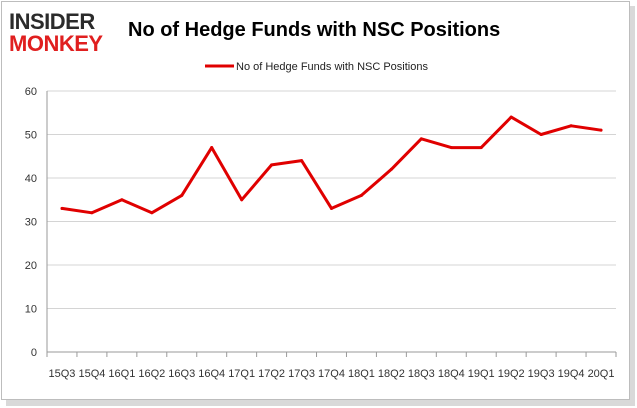  I want to click on x-tick-label: 19Q4, so click(571, 374).